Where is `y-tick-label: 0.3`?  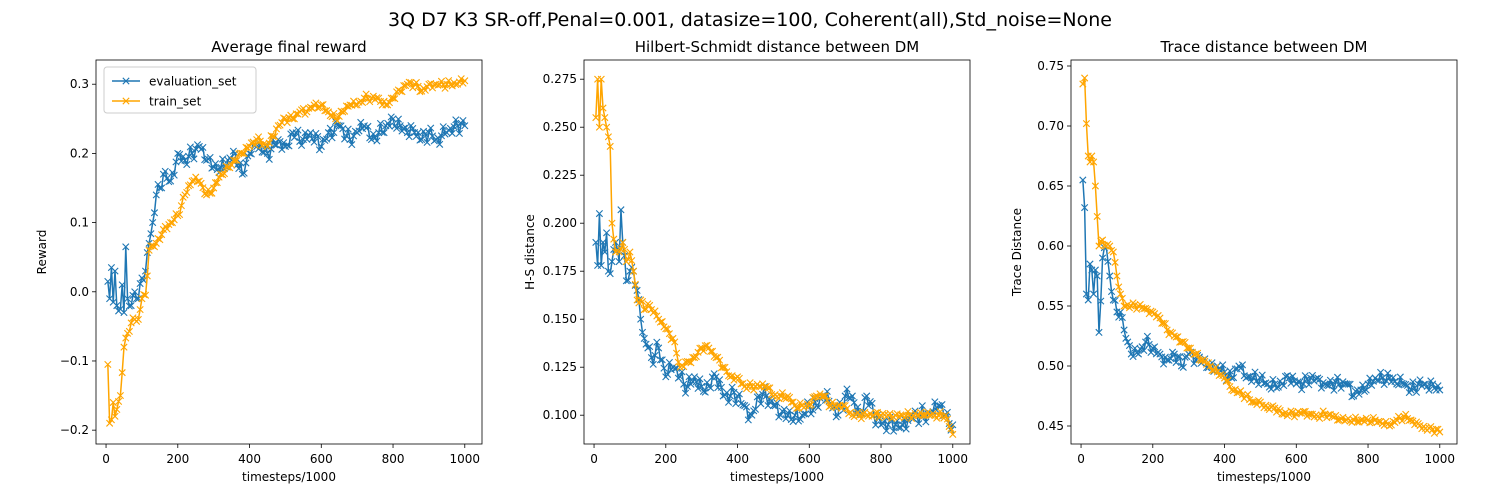 y-tick-label: 0.3 is located at coordinates (79, 84).